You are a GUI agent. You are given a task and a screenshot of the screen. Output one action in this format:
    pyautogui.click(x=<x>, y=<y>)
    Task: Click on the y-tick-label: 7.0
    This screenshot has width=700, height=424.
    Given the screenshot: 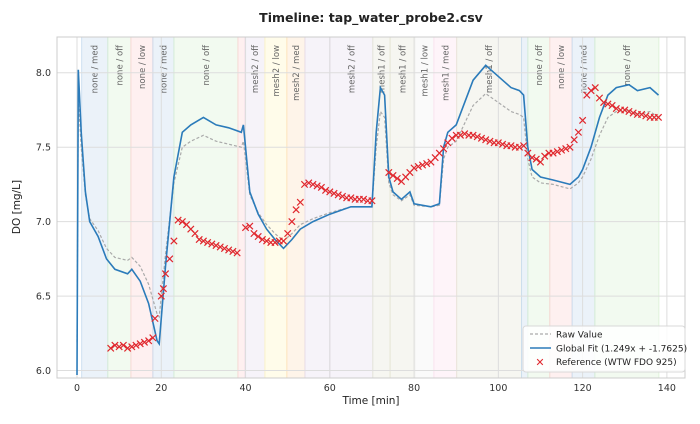 What is the action you would take?
    pyautogui.click(x=43, y=222)
    